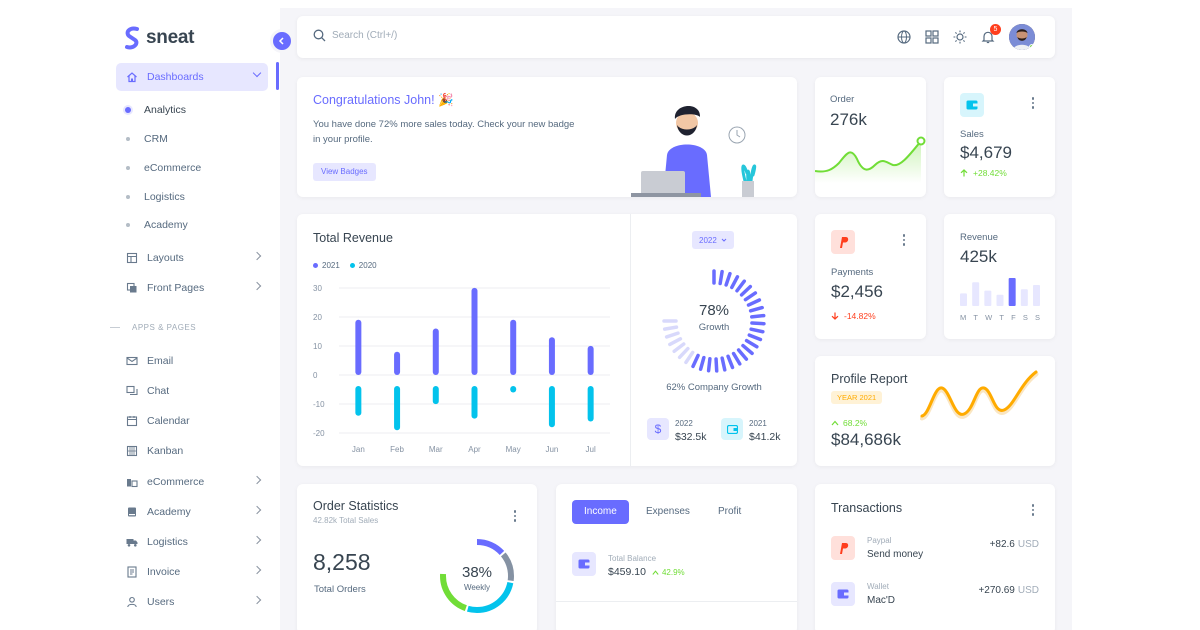 Image resolution: width=1200 pixels, height=630 pixels. I want to click on sidebar-subitem-label: Analytics, so click(165, 110).